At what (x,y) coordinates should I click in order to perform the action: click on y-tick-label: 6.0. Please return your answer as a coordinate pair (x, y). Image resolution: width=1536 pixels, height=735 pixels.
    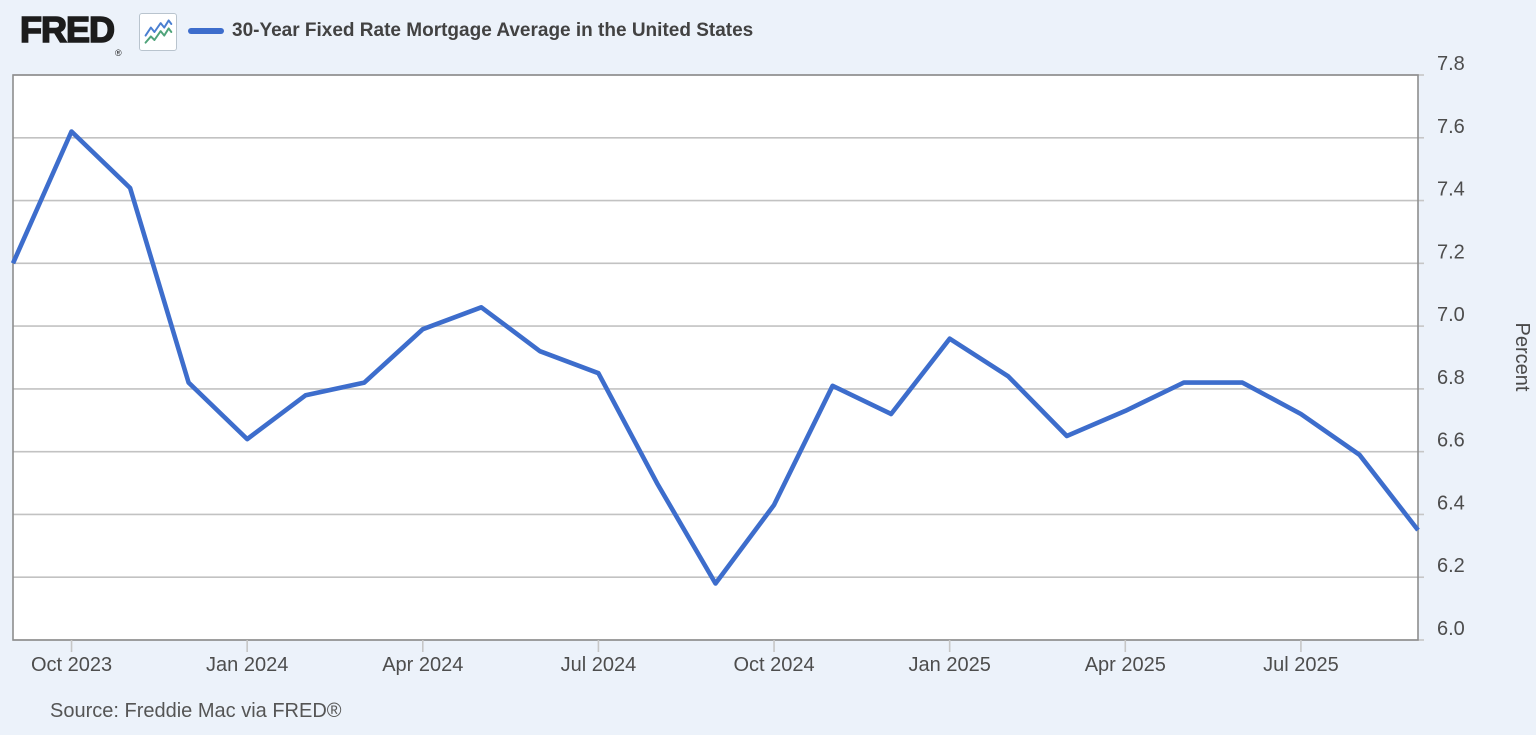
    Looking at the image, I should click on (1451, 629).